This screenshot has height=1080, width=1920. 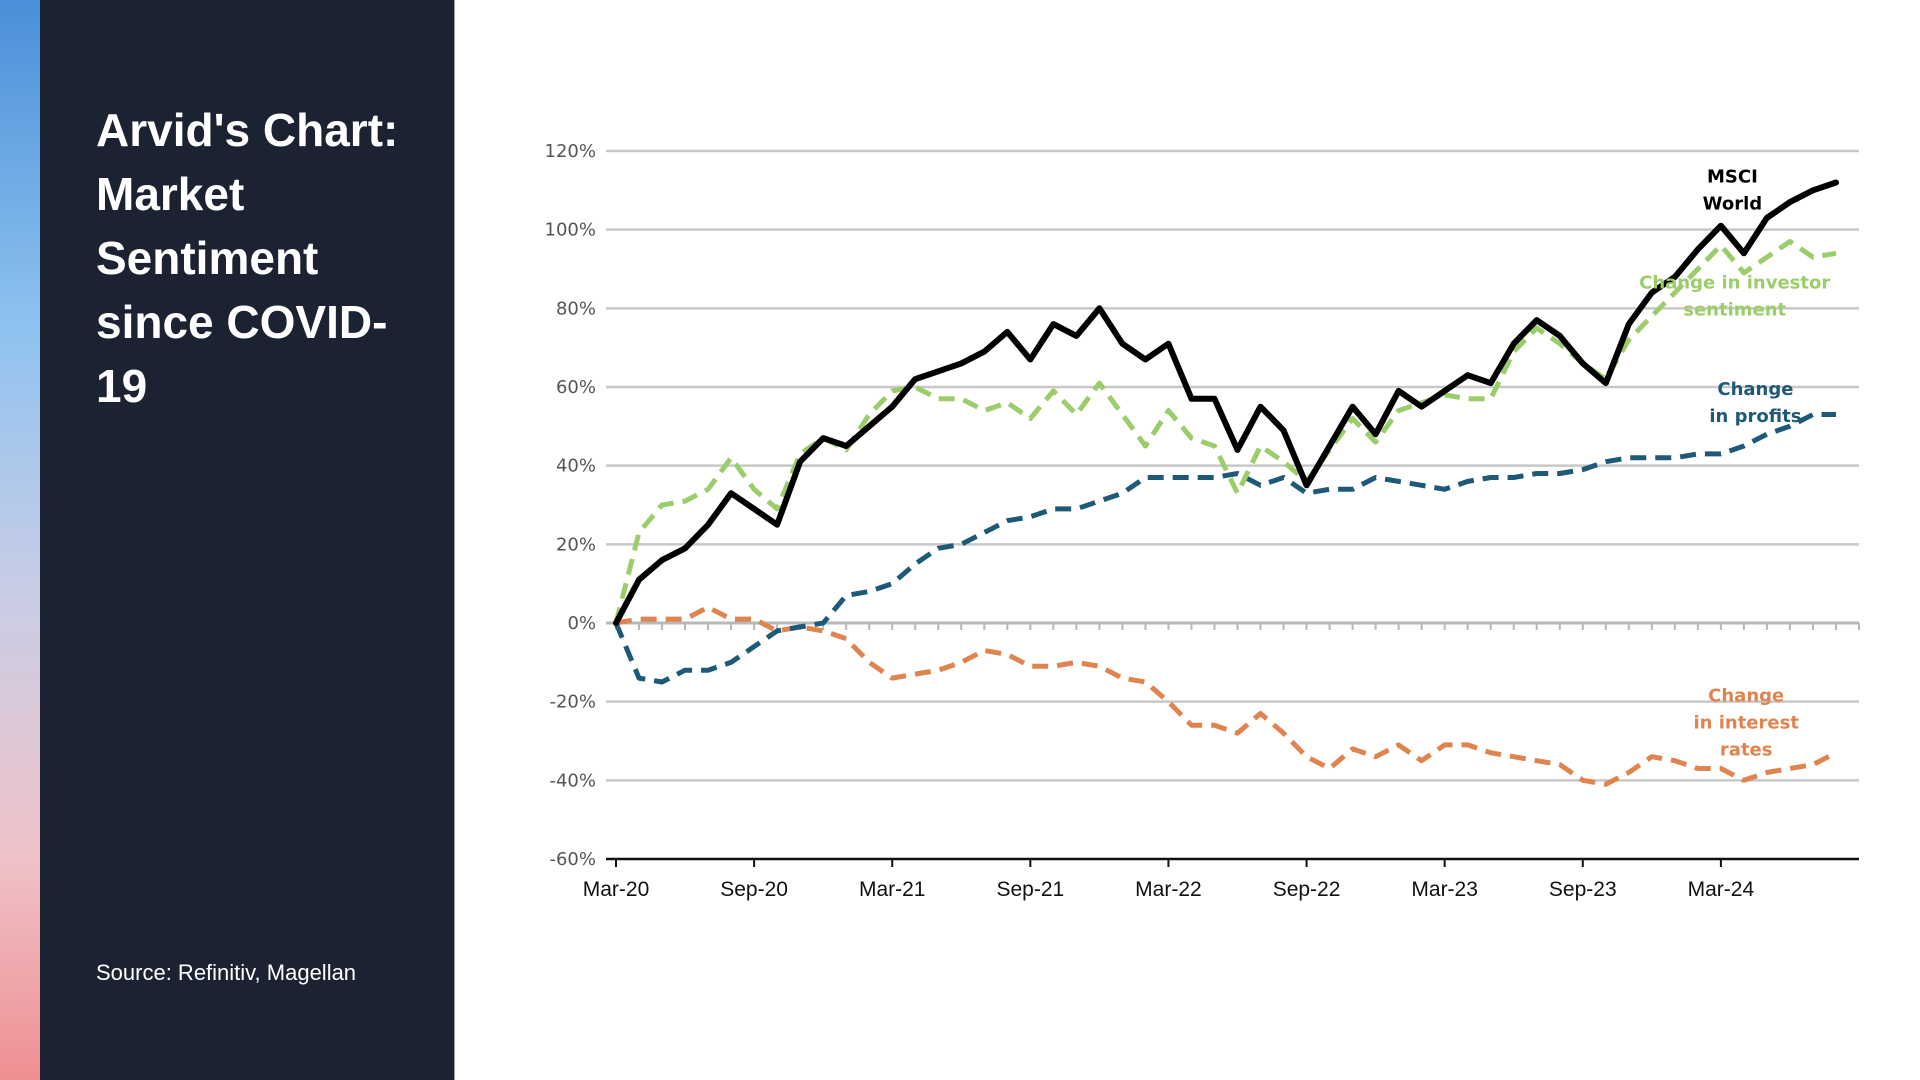 I want to click on x-tick-label: Sep-21, so click(x=1030, y=889).